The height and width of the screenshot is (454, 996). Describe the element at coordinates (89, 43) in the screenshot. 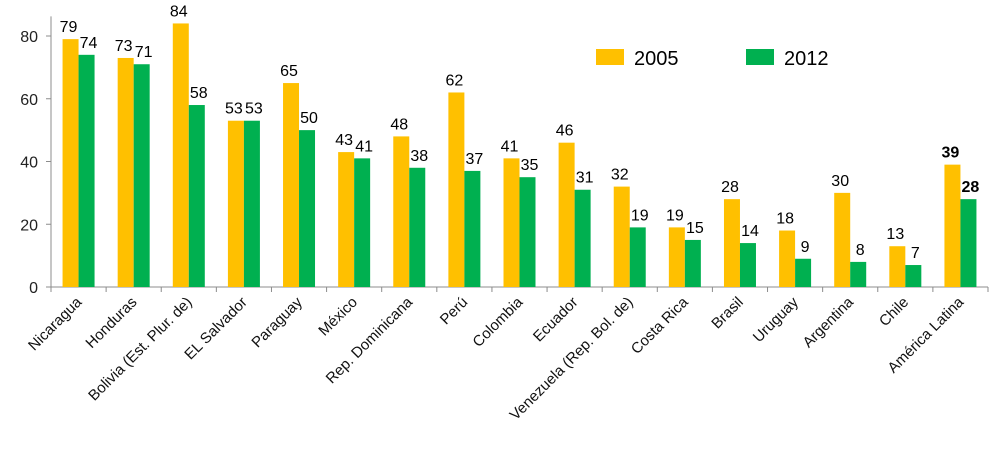

I see `data-label-2012: 74` at that location.